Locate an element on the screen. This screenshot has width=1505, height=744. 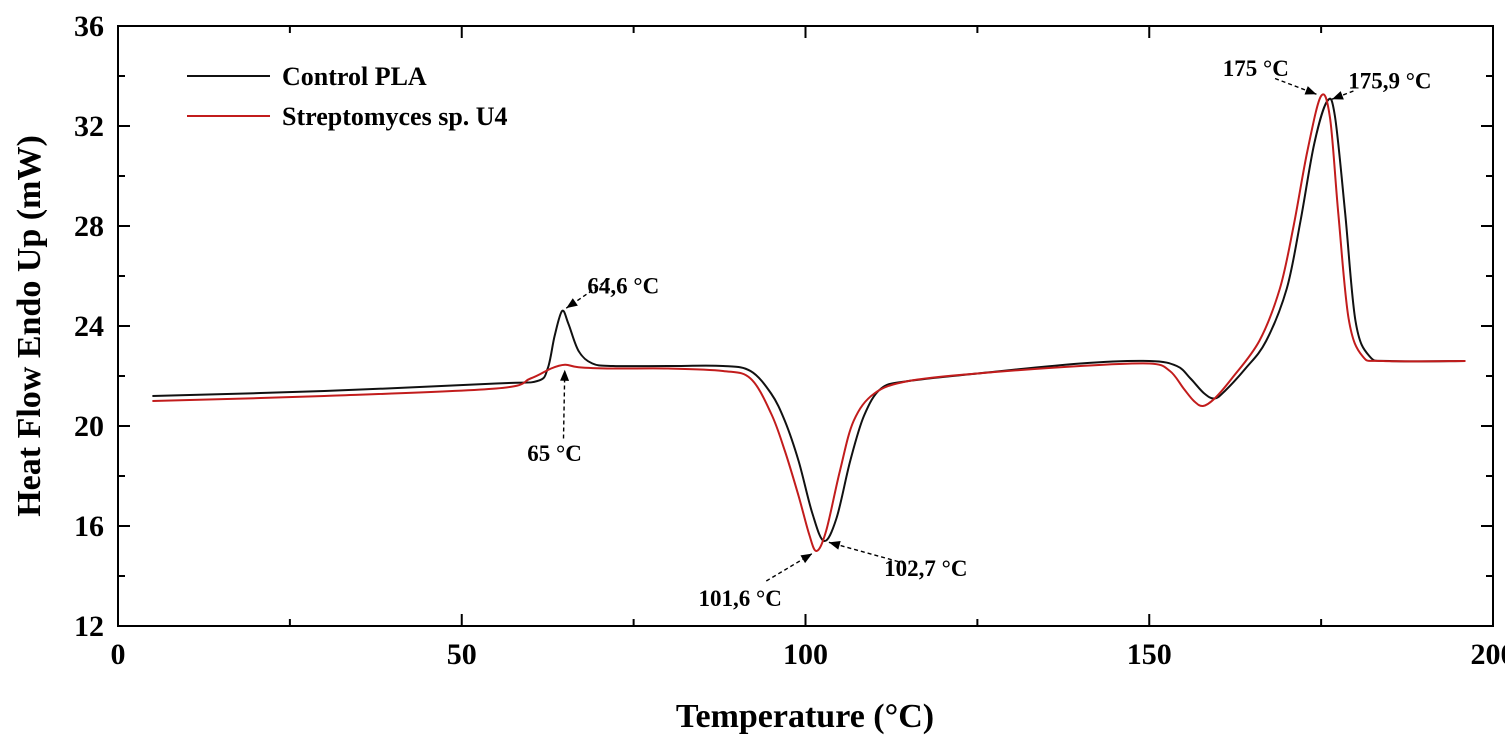
x-tick-label: 0 is located at coordinates (118, 654).